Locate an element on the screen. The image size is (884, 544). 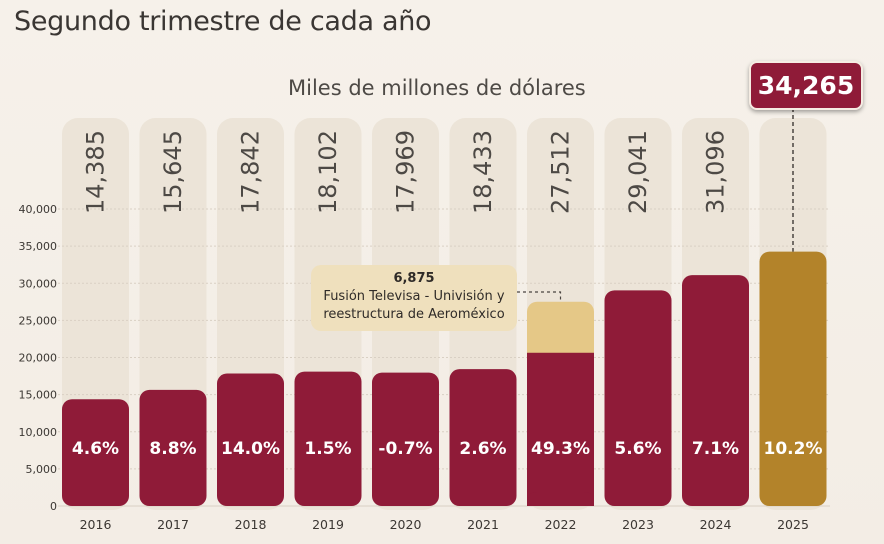
x-tick-label: 2021 is located at coordinates (483, 524).